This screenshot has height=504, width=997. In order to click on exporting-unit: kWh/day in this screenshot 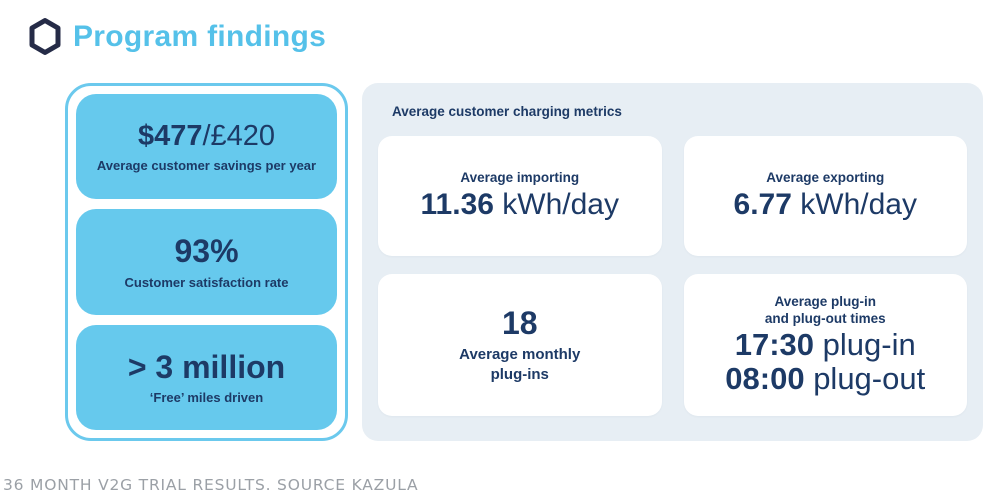, I will do `click(854, 204)`.